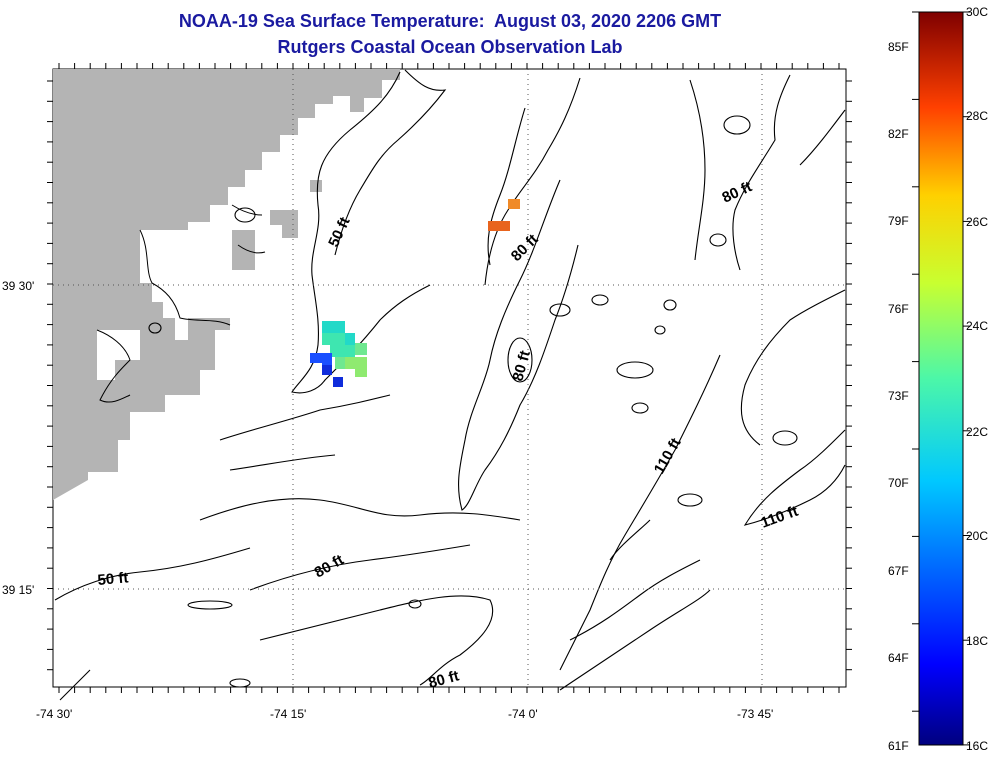 This screenshot has width=1000, height=761. What do you see at coordinates (977, 222) in the screenshot?
I see `colorbar-c-label: 26C` at bounding box center [977, 222].